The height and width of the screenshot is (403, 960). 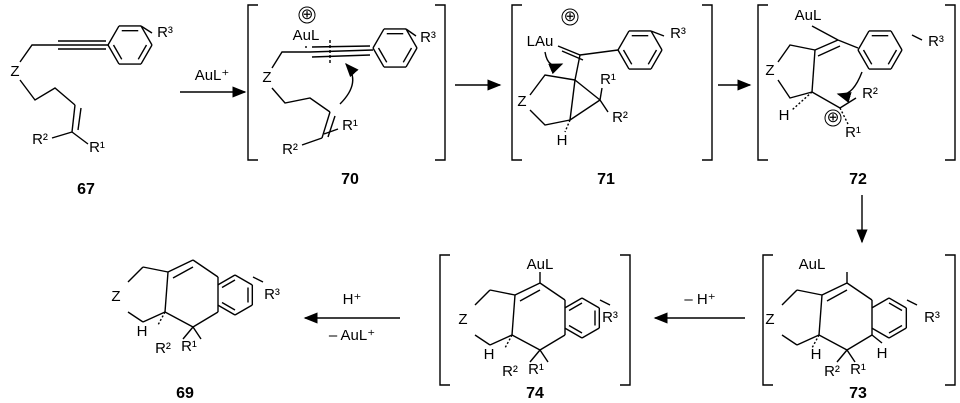 I want to click on compound-number: 72, so click(x=858, y=179).